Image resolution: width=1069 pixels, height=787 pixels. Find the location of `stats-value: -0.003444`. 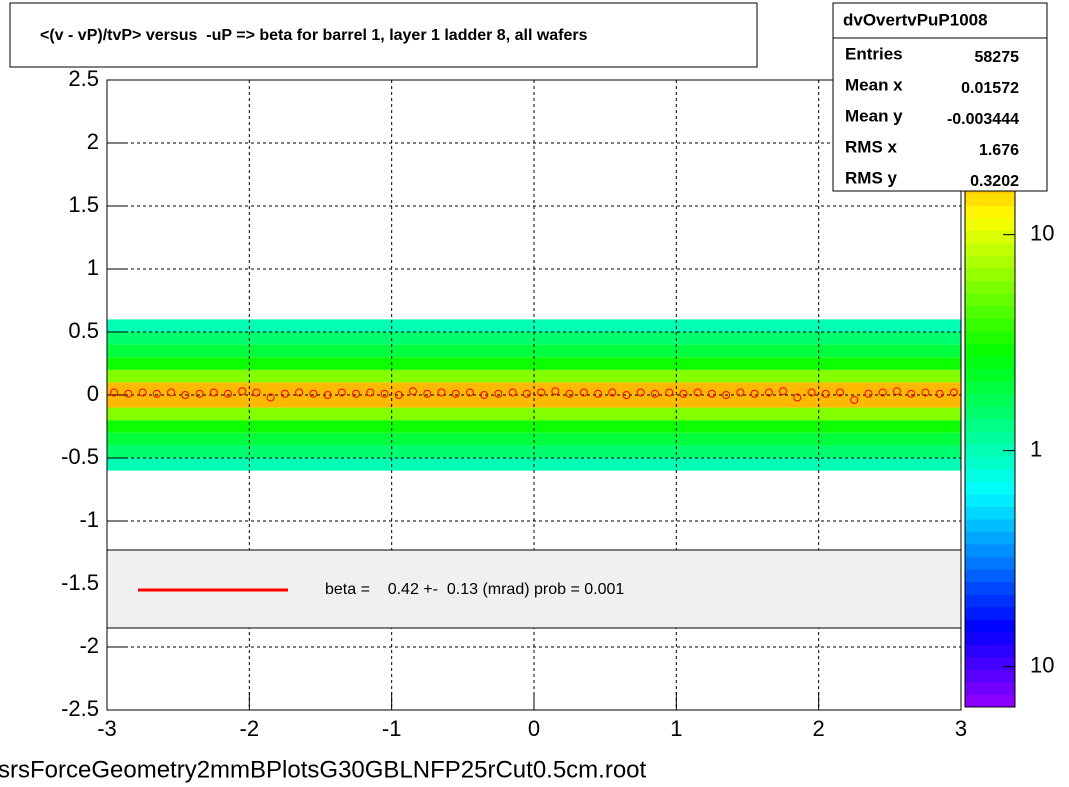

stats-value: -0.003444 is located at coordinates (983, 119).